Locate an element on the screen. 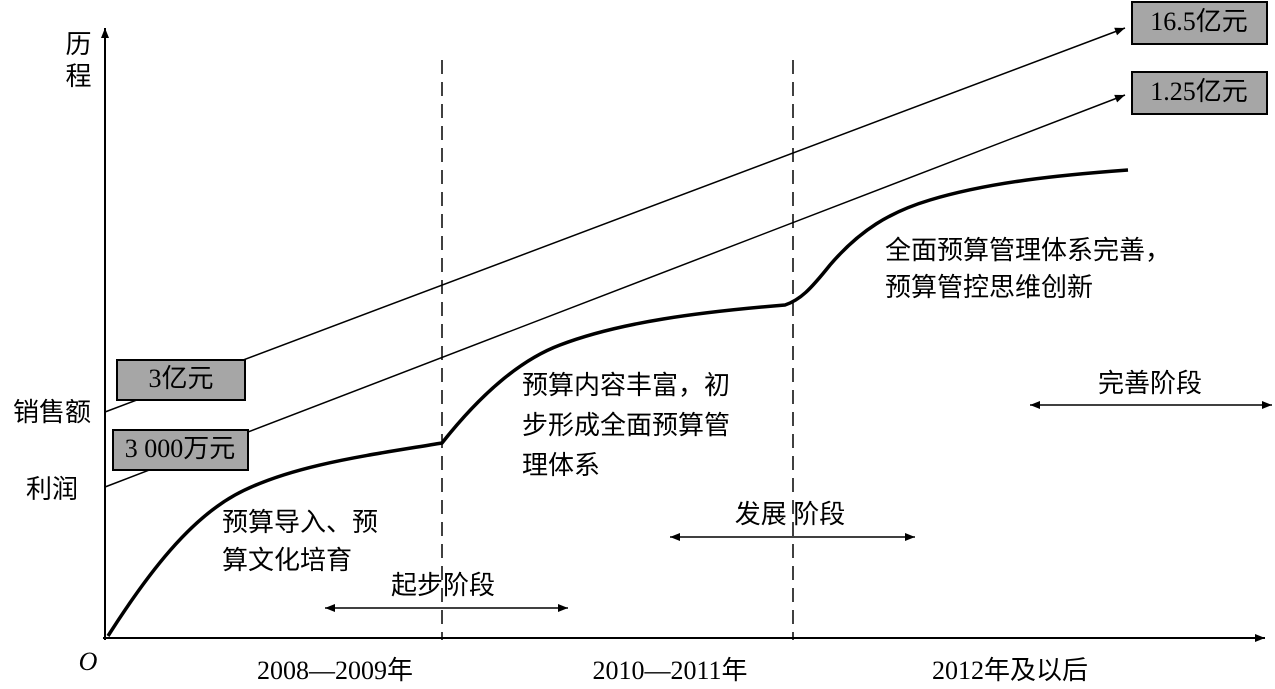  y-label: 利润 is located at coordinates (52, 489).